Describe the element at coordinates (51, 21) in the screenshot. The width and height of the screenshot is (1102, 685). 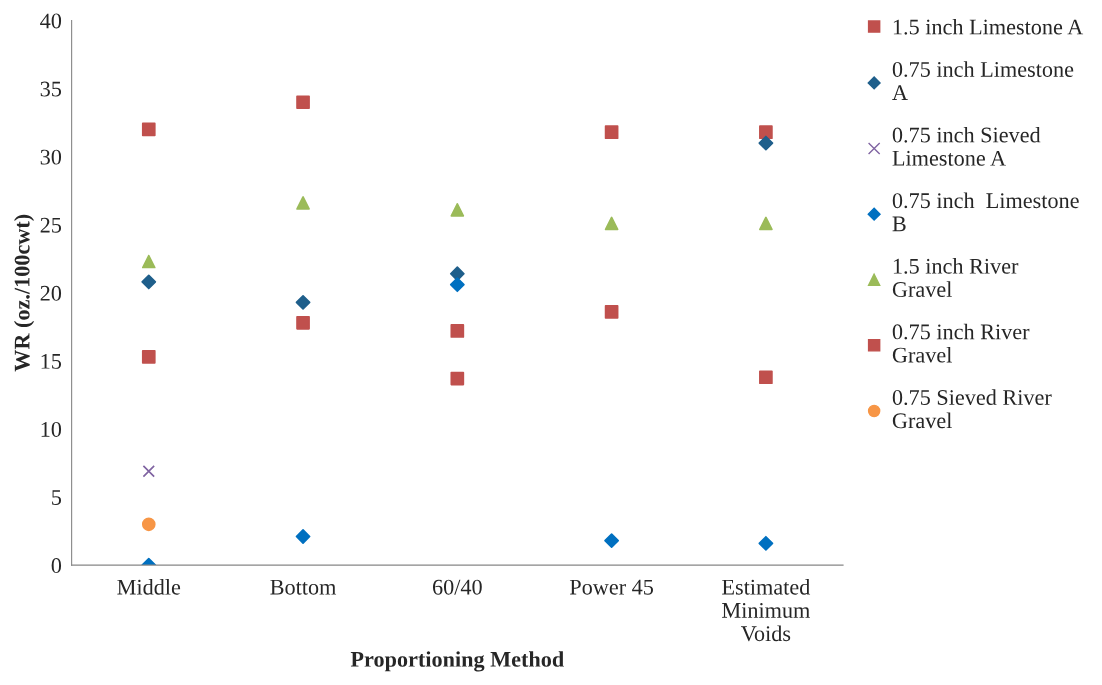
I see `y-tick-label: 40` at that location.